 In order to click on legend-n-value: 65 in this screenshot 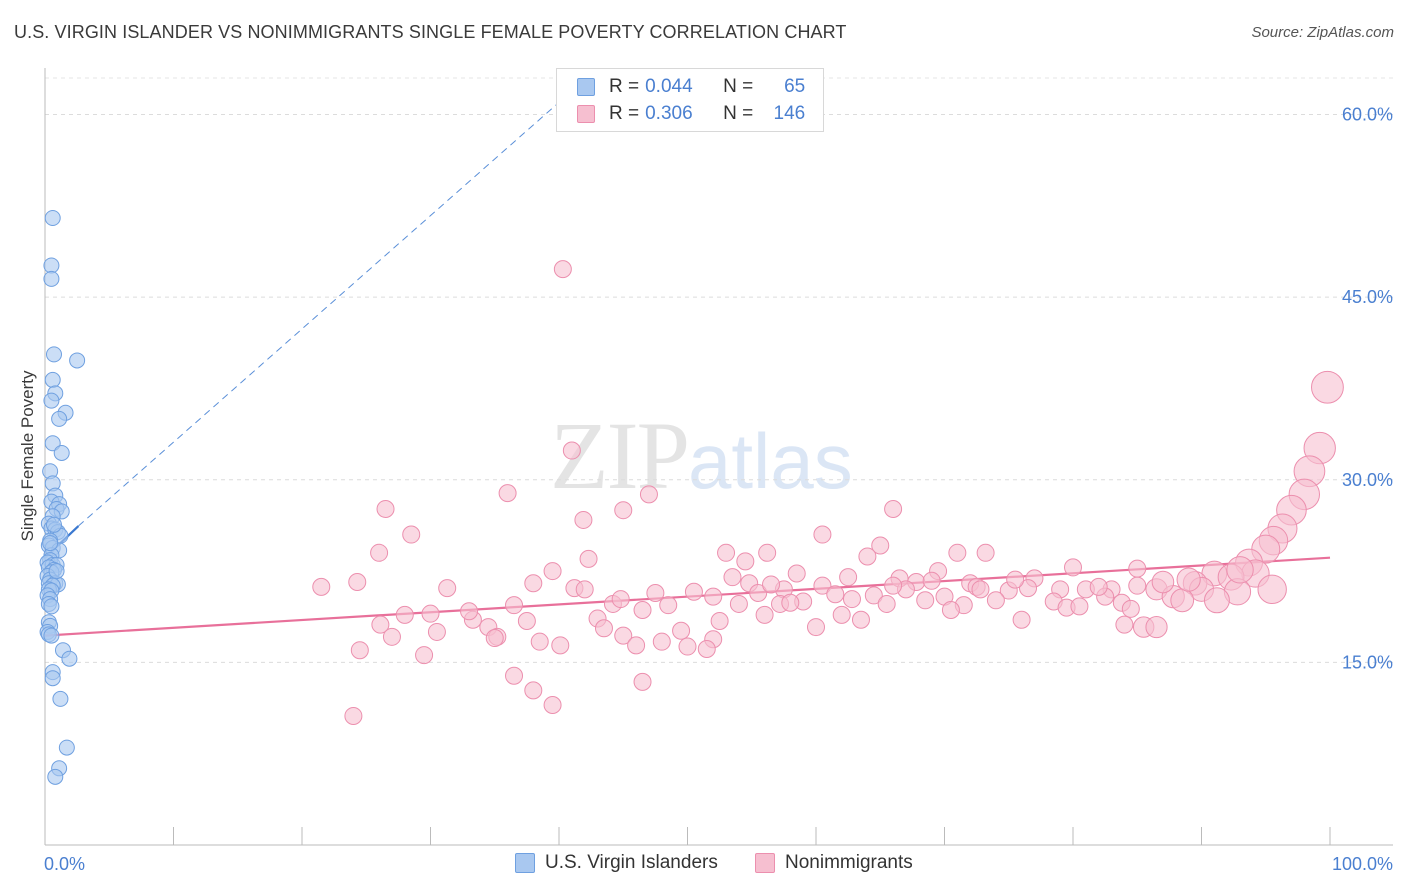, I will do `click(795, 86)`.